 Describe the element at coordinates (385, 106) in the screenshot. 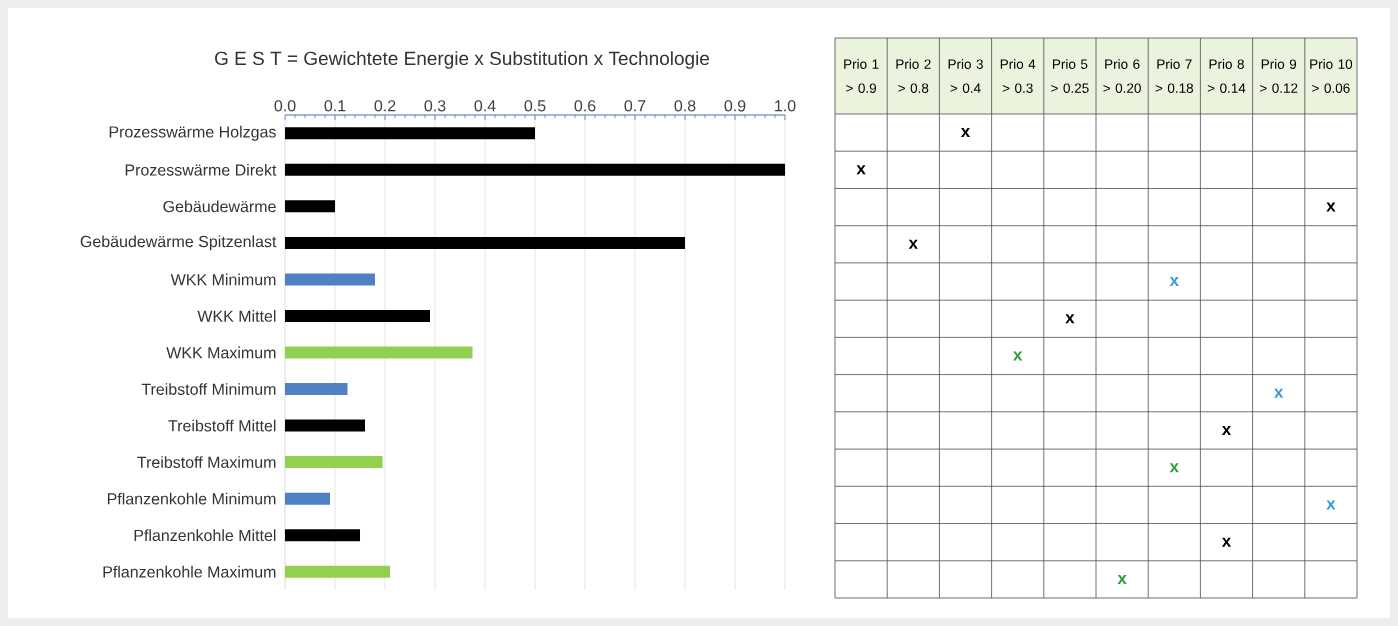

I see `x-tick-label: 0.2` at that location.